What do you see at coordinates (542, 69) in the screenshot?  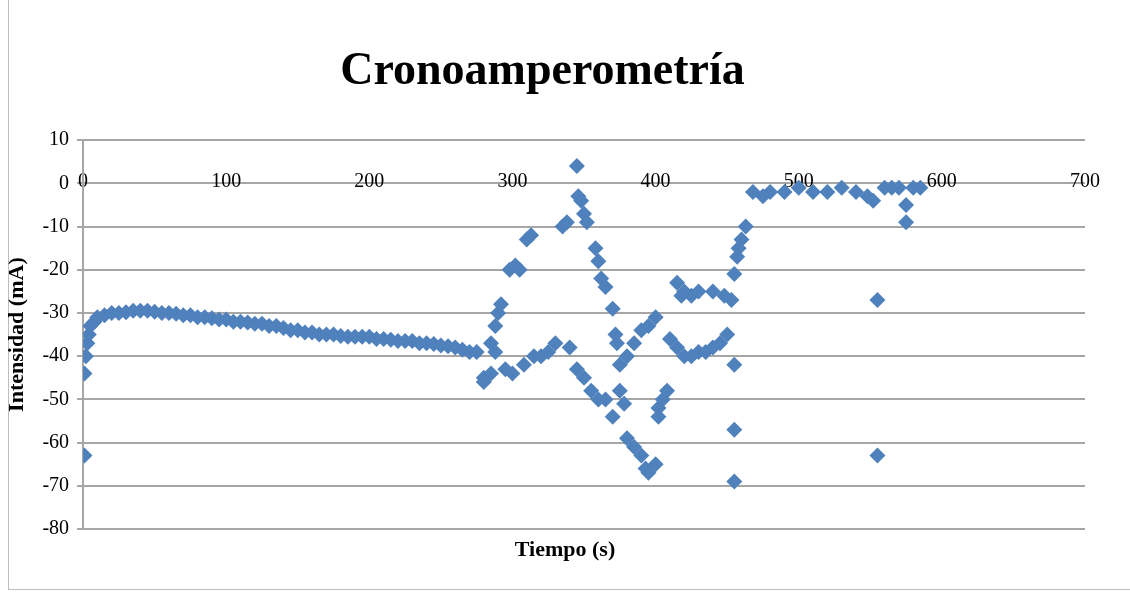 I see `chart-title: Cronoamperometría` at bounding box center [542, 69].